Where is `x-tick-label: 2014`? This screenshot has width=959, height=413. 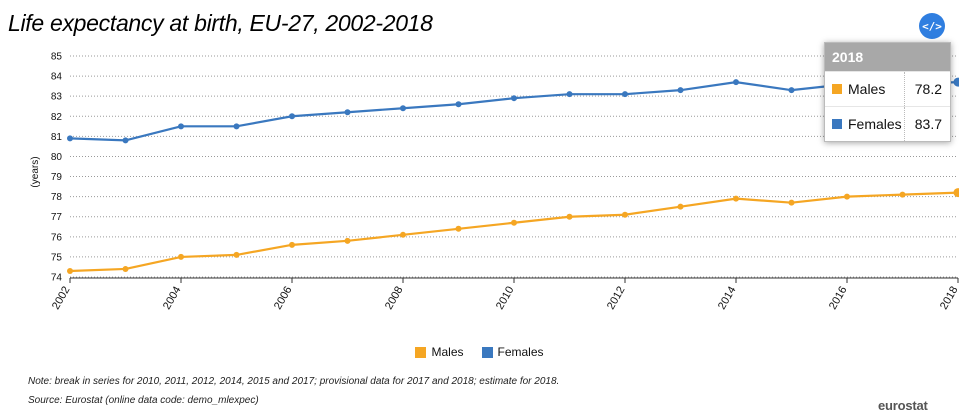 x-tick-label: 2014 is located at coordinates (727, 298).